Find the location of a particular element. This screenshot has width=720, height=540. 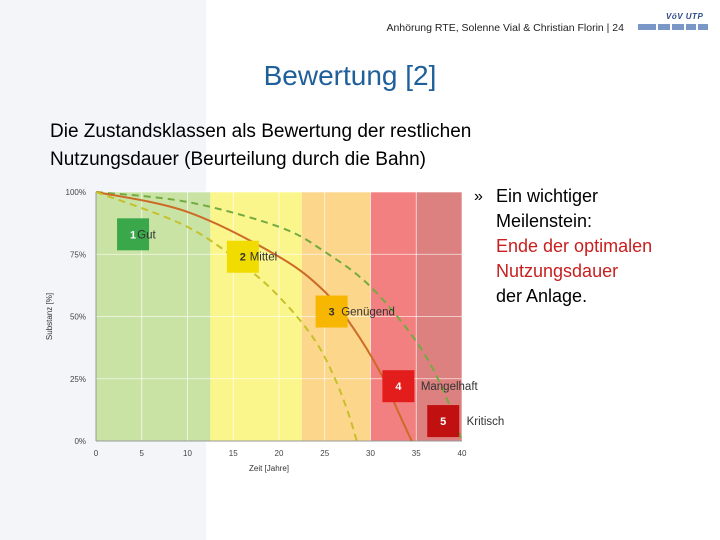

x-tick-label: 35 is located at coordinates (416, 453).